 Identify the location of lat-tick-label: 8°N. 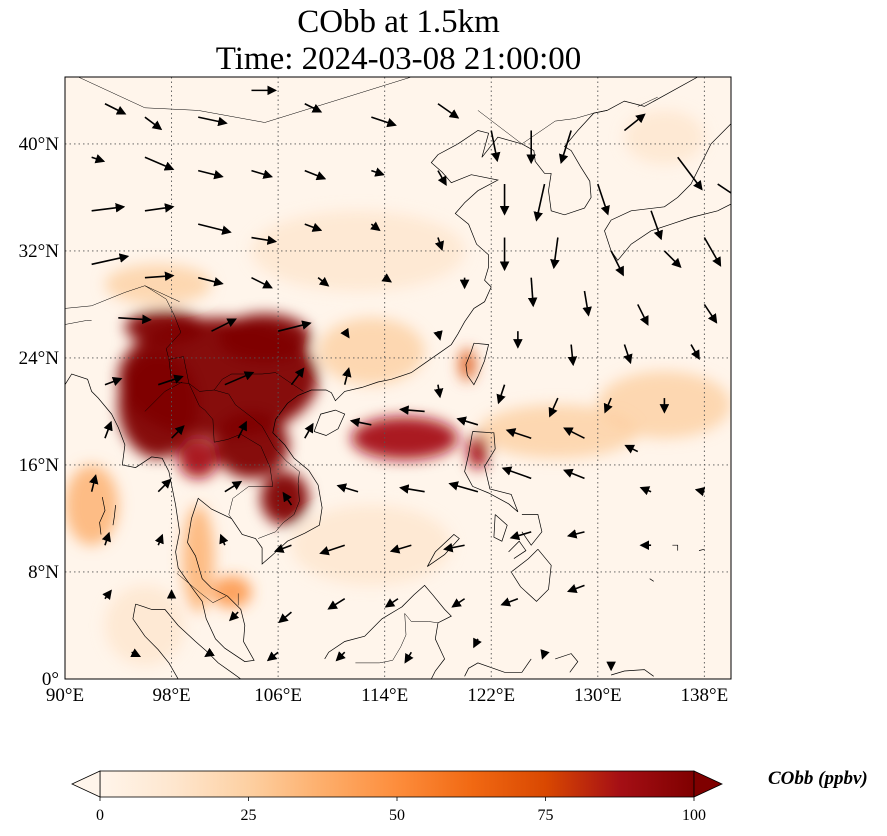
(43, 572).